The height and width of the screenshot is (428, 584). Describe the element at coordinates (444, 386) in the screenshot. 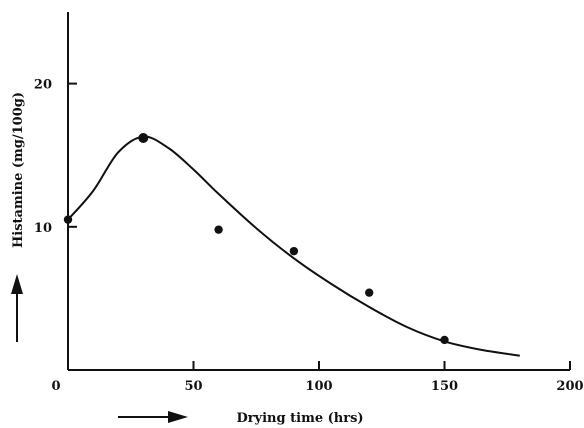

I see `x-tick-label-150: 150` at that location.